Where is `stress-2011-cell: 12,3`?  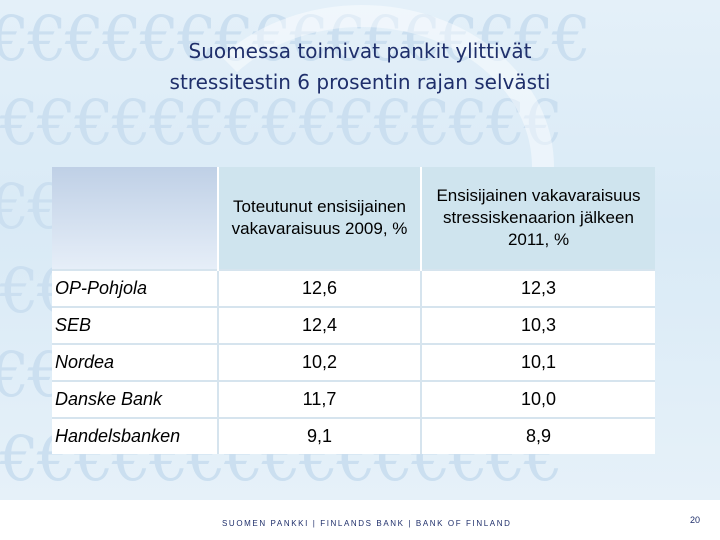
stress-2011-cell: 12,3 is located at coordinates (537, 288).